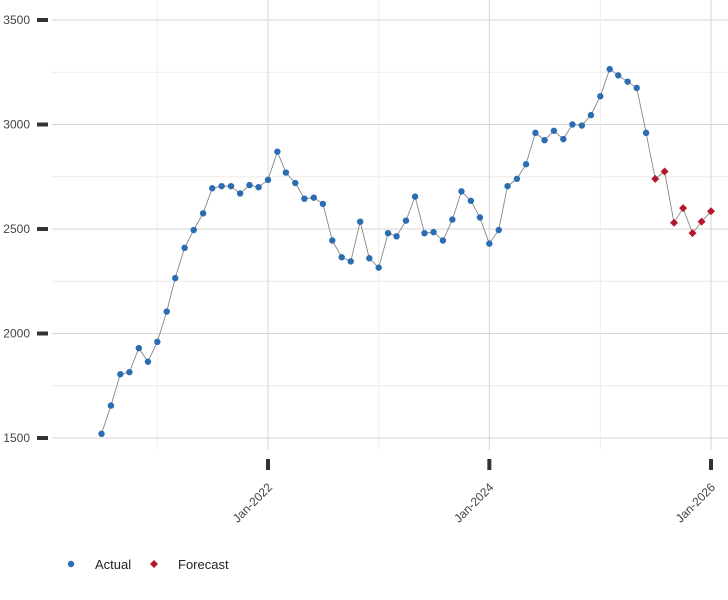 The height and width of the screenshot is (600, 728). I want to click on y-axis: 1500 2000 2500 3000 3500, so click(25, 229).